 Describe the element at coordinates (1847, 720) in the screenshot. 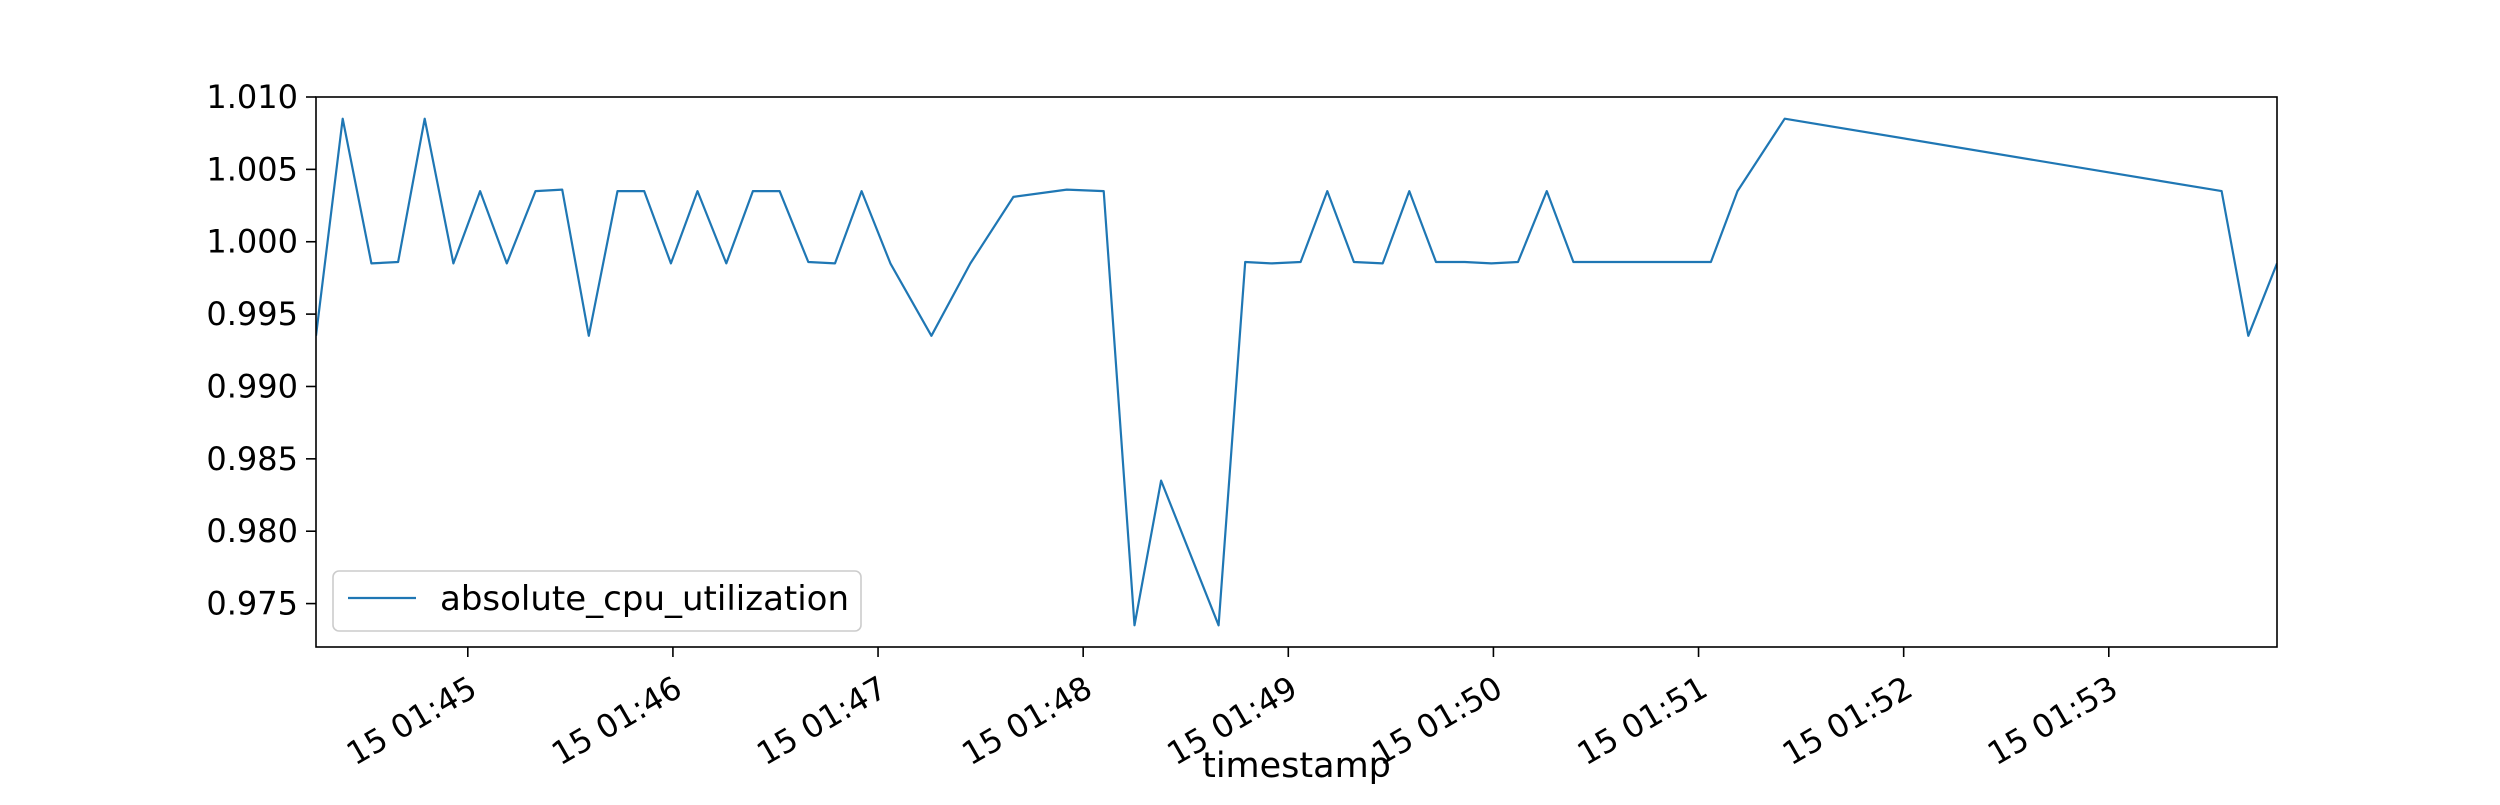

I see `x-tick-label: 15 01:52` at that location.